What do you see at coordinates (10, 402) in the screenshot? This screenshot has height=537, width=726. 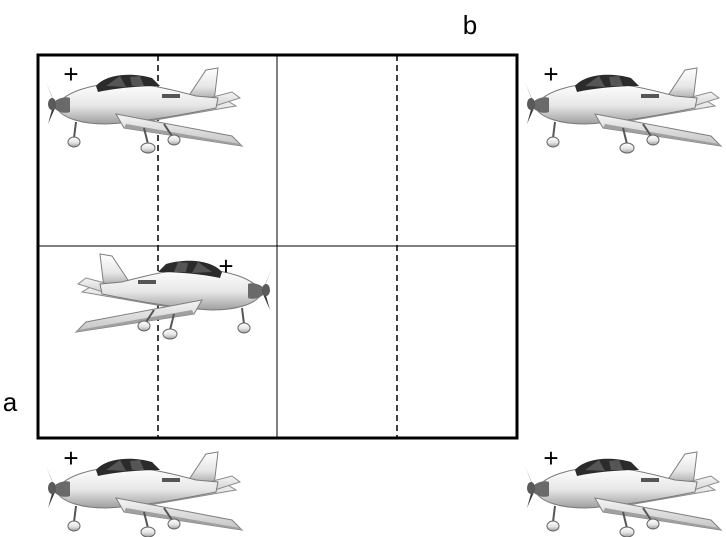 I see `label-a: a` at bounding box center [10, 402].